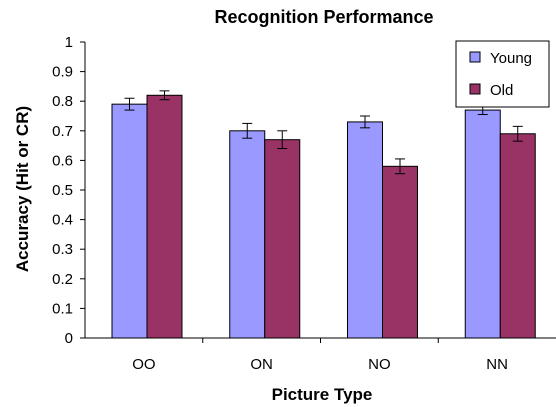 Image resolution: width=556 pixels, height=407 pixels. Describe the element at coordinates (62, 160) in the screenshot. I see `y-tick-label: 0.6` at that location.